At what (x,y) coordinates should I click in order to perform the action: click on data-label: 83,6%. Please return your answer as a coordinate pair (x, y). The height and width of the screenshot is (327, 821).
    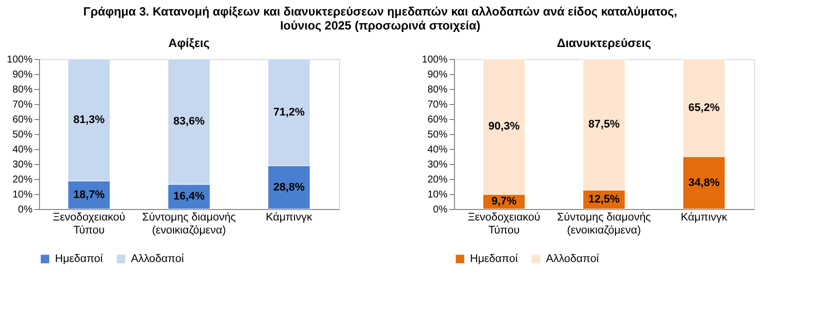
    Looking at the image, I should click on (189, 122).